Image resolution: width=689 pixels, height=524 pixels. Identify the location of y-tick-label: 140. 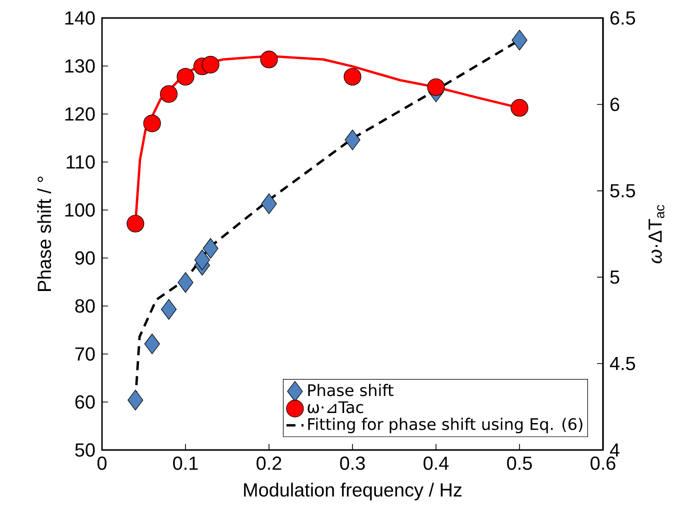
(80, 18).